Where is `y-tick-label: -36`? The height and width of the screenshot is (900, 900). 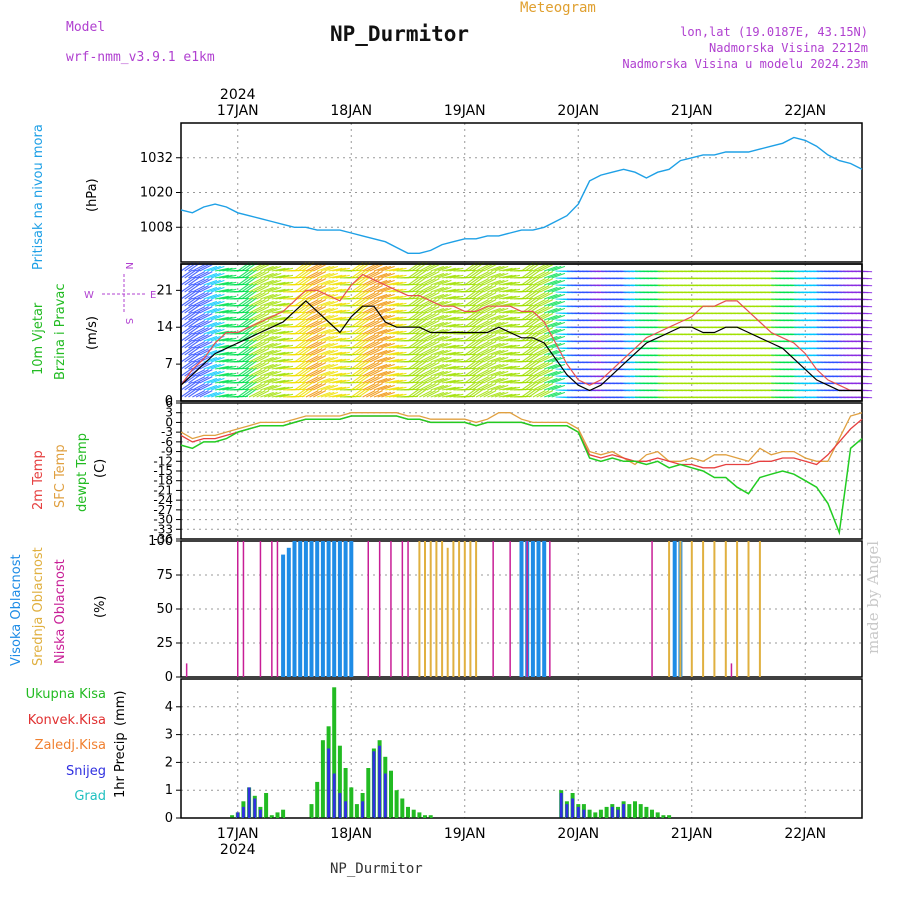 y-tick-label: -36 is located at coordinates (163, 539).